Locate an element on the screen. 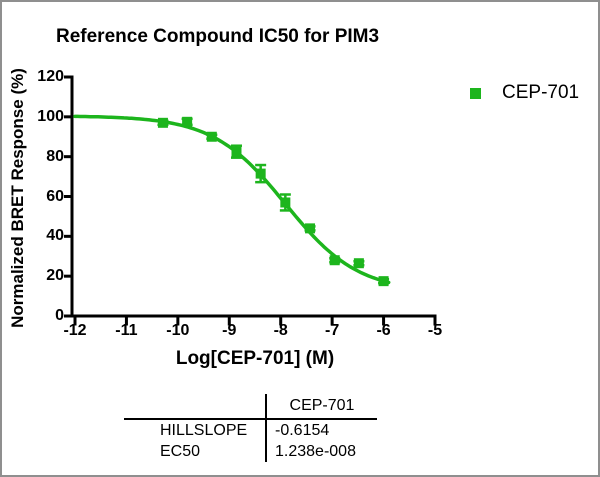 Image resolution: width=600 pixels, height=477 pixels. legend-marker-square-icon is located at coordinates (475, 93).